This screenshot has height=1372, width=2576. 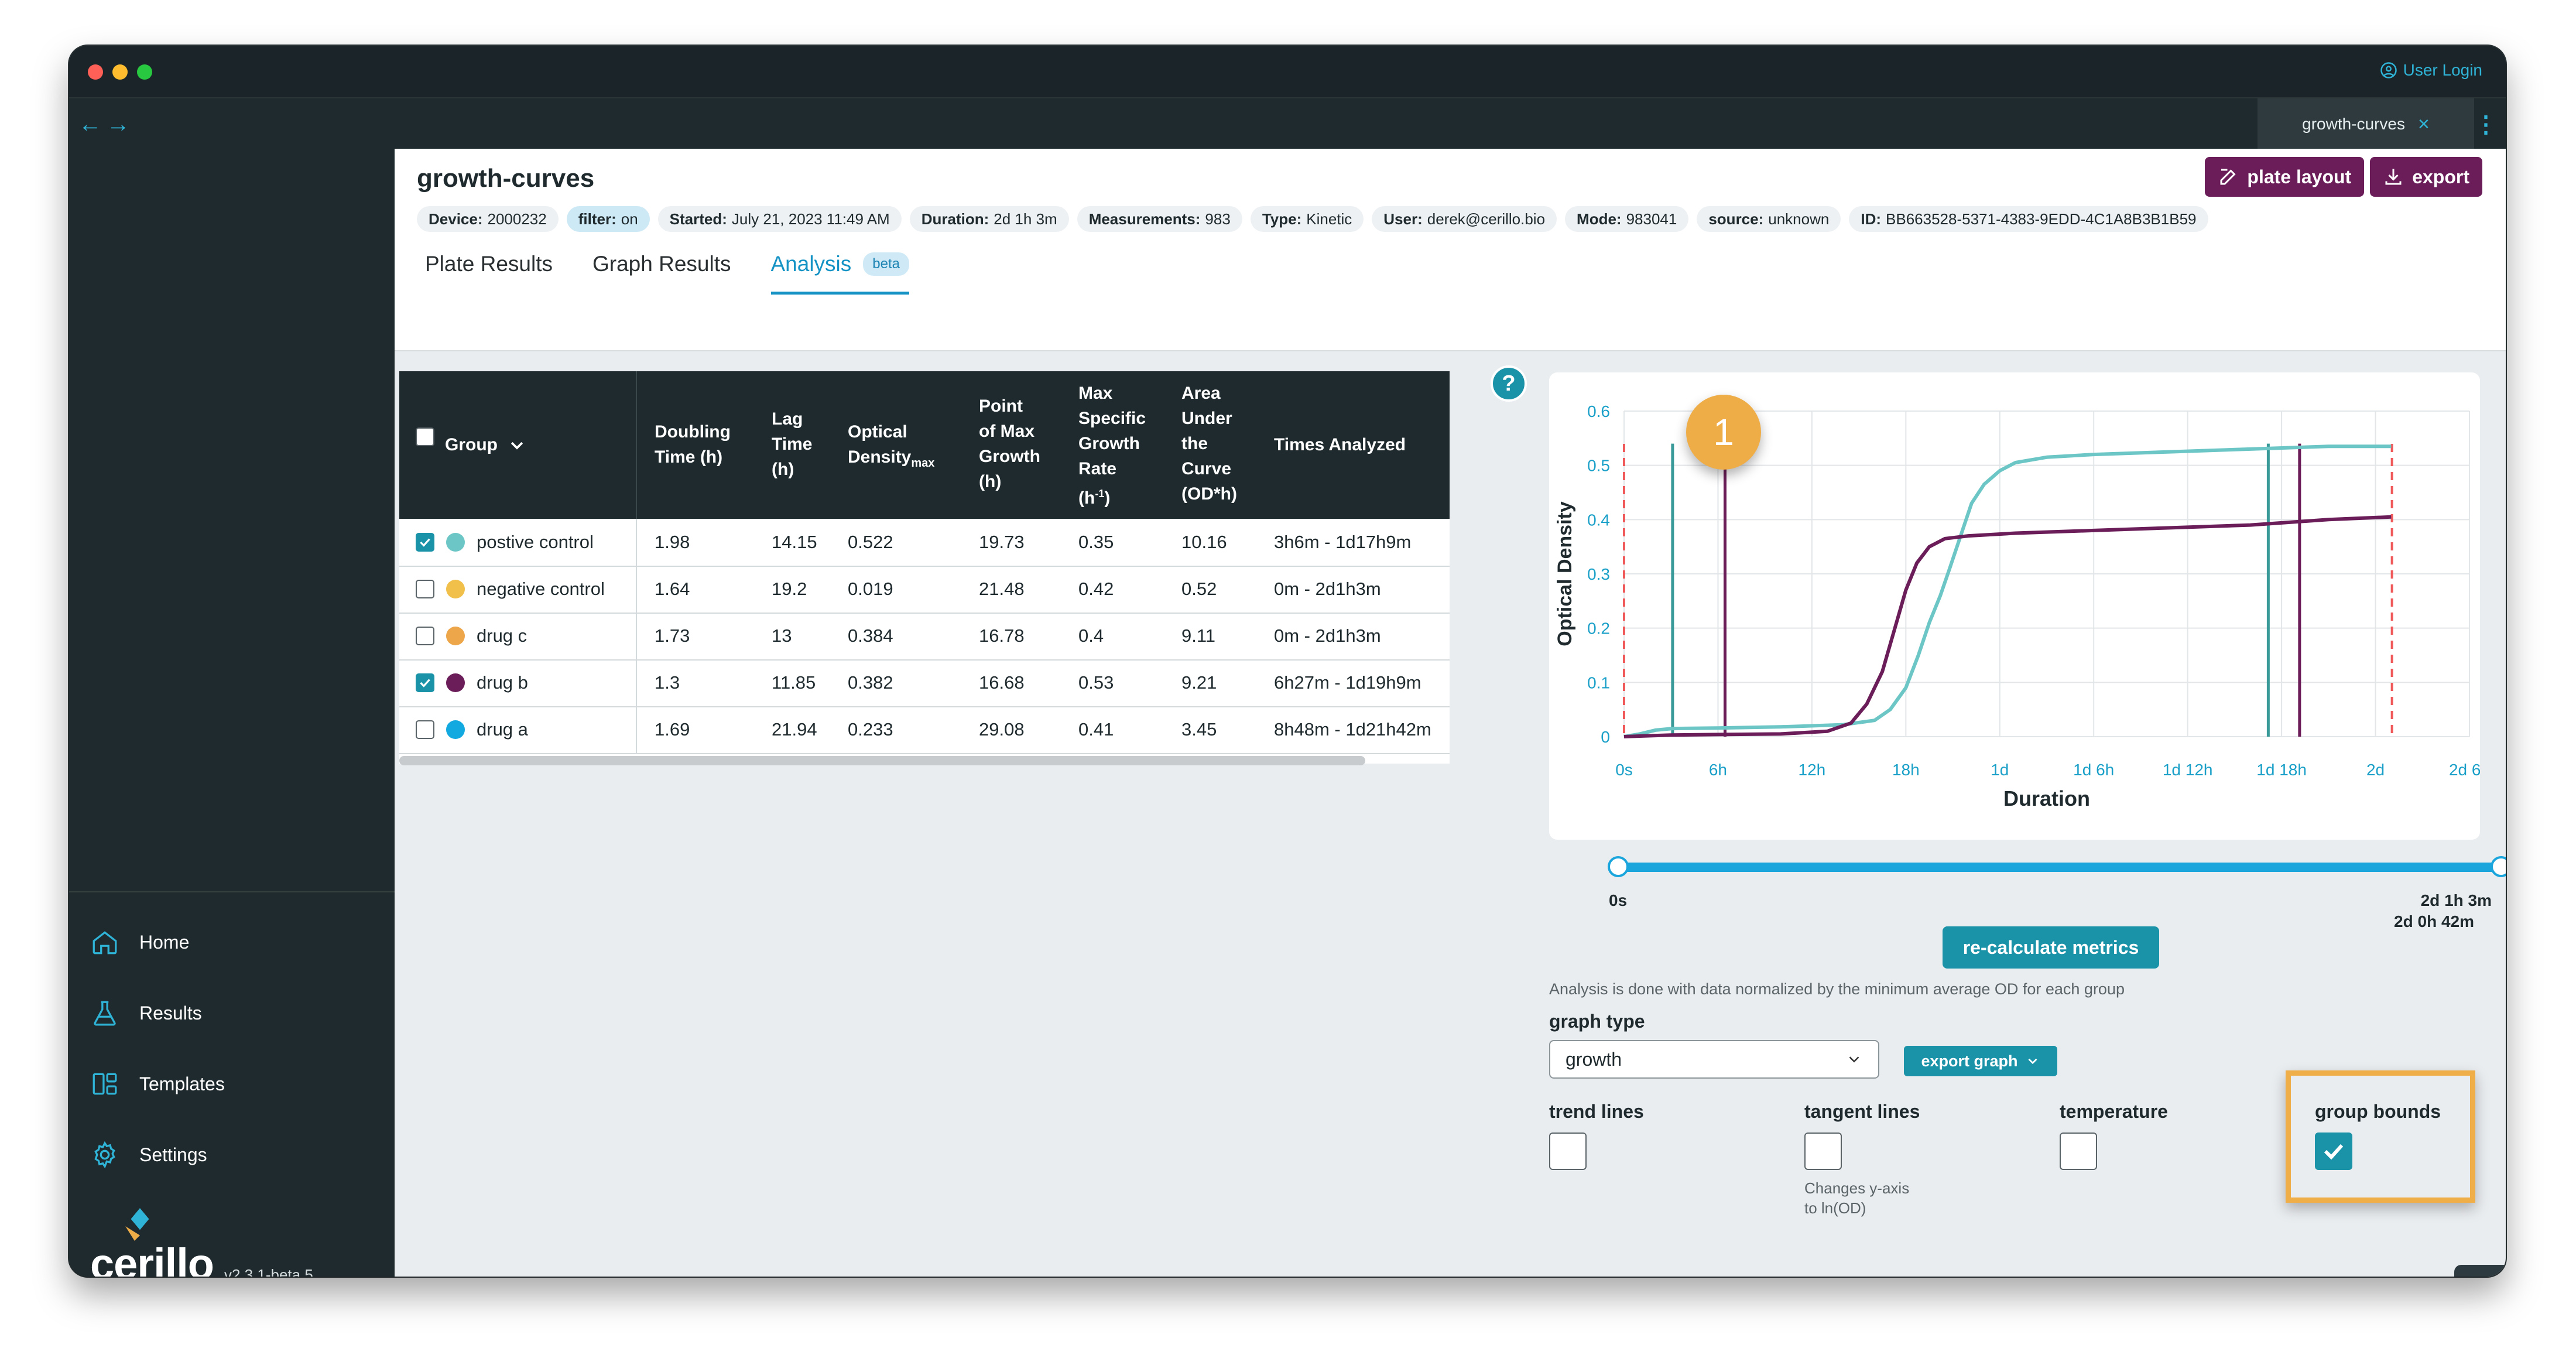 I want to click on sidebar-item-home: Home, so click(x=139, y=942).